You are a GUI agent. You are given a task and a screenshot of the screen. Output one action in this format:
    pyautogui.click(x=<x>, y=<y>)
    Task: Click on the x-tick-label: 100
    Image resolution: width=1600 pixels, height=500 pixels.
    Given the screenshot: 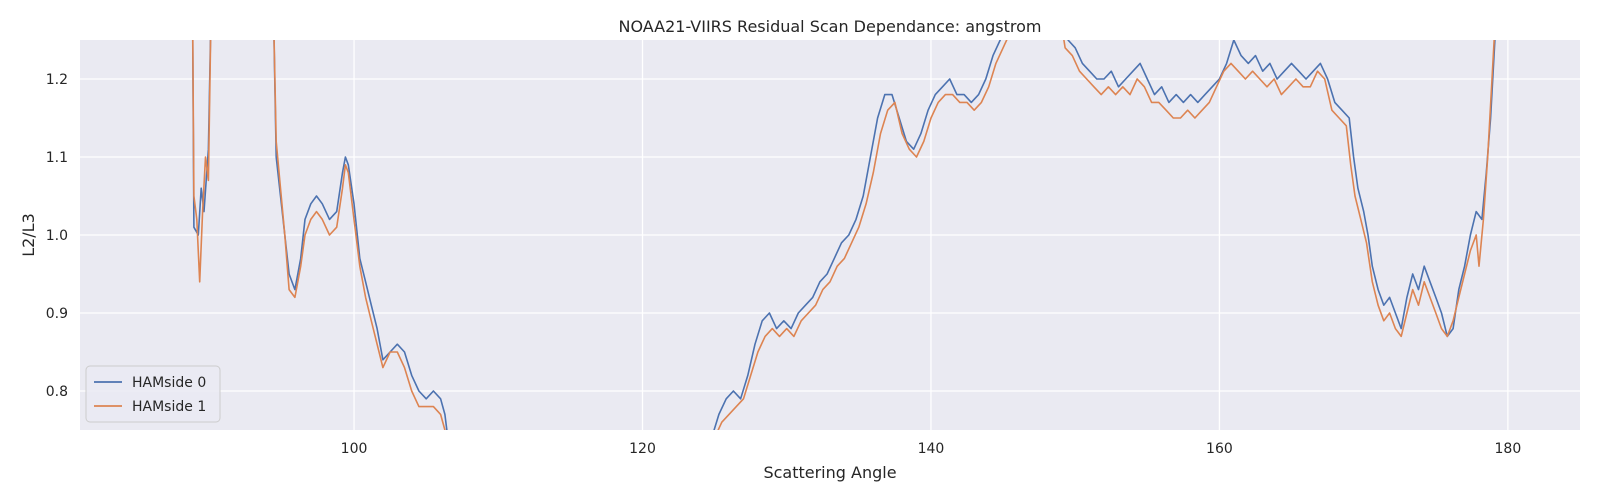 What is the action you would take?
    pyautogui.click(x=354, y=449)
    